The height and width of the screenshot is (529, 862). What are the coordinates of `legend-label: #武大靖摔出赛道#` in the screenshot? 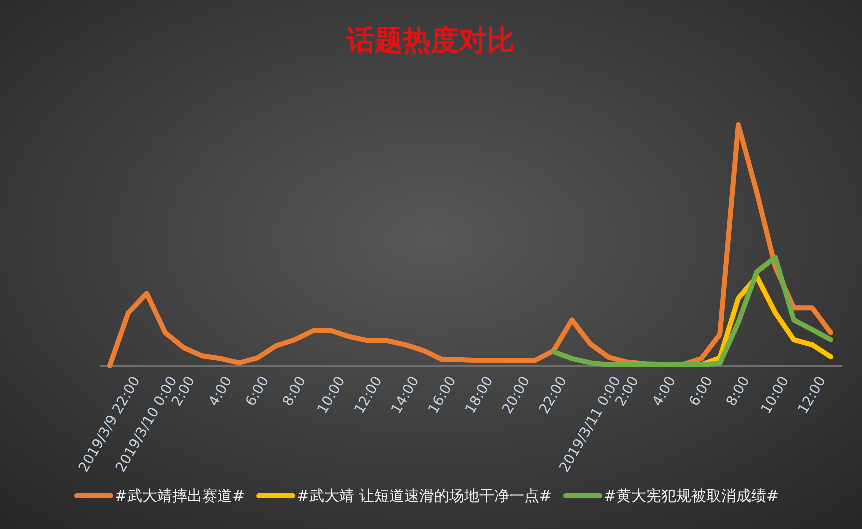 It's located at (180, 496).